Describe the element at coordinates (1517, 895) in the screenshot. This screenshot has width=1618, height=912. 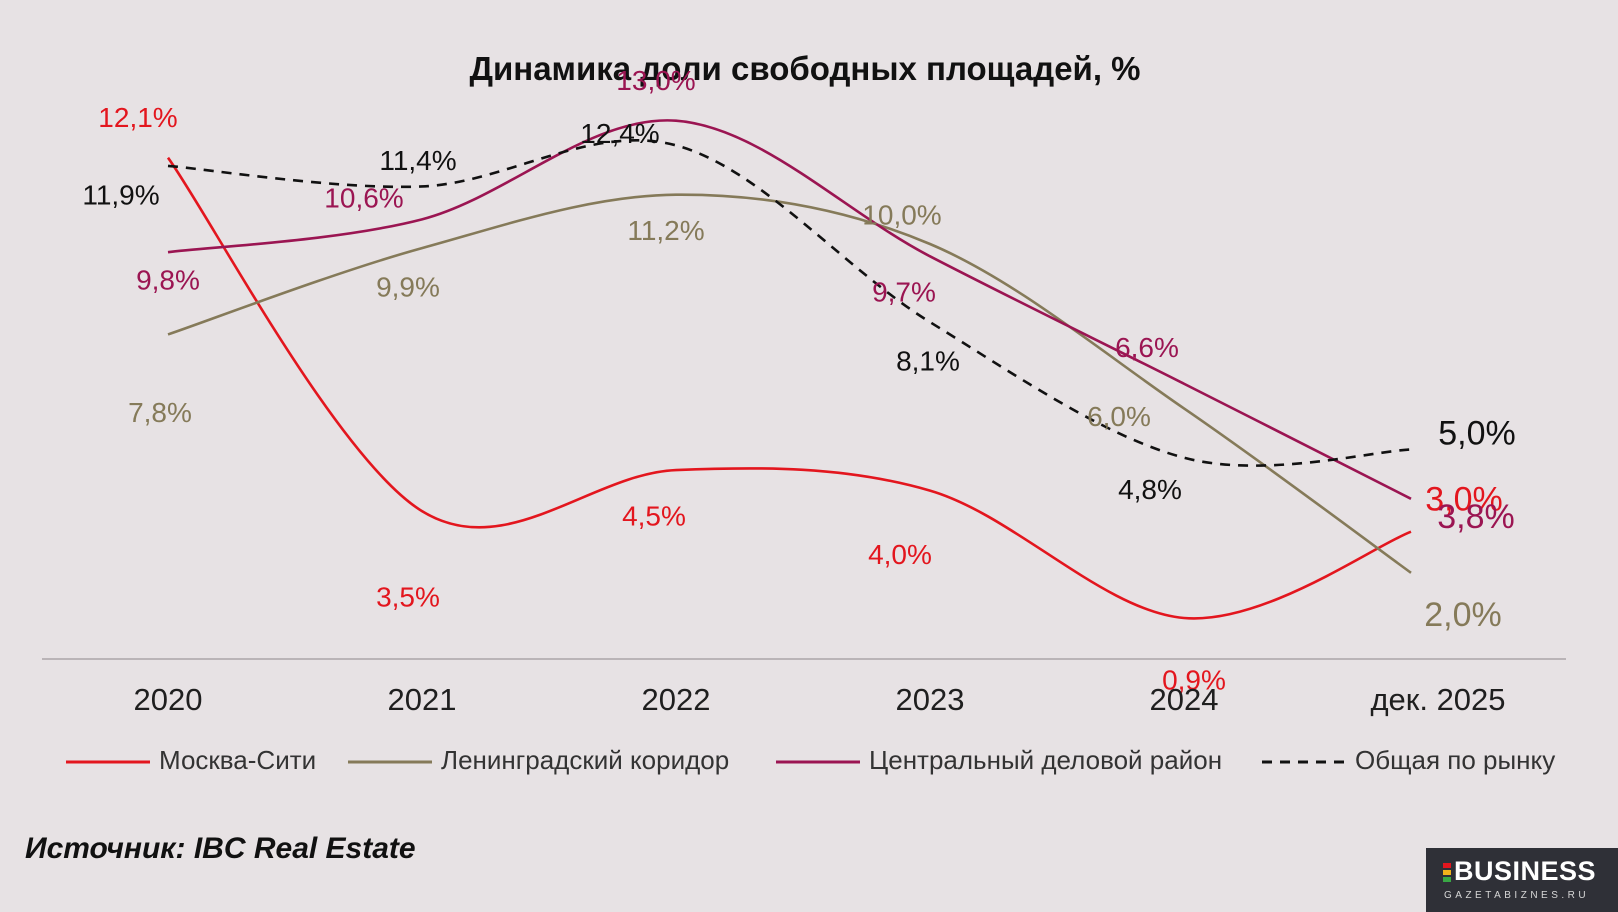
I see `logo-sub-text: GAZETABIZNES.RU` at that location.